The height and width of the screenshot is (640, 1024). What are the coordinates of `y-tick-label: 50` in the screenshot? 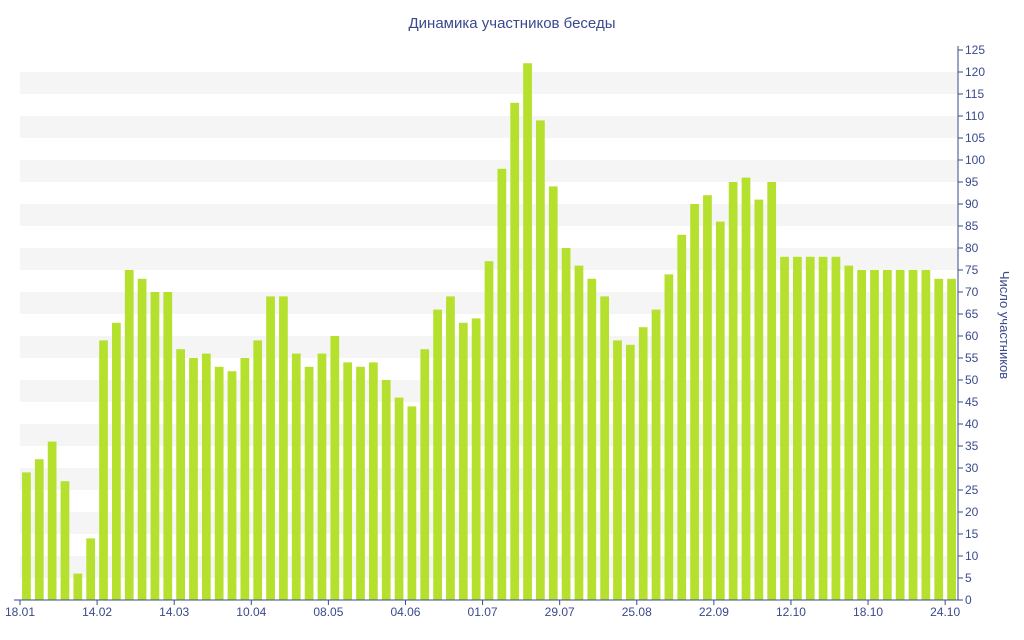 It's located at (972, 380).